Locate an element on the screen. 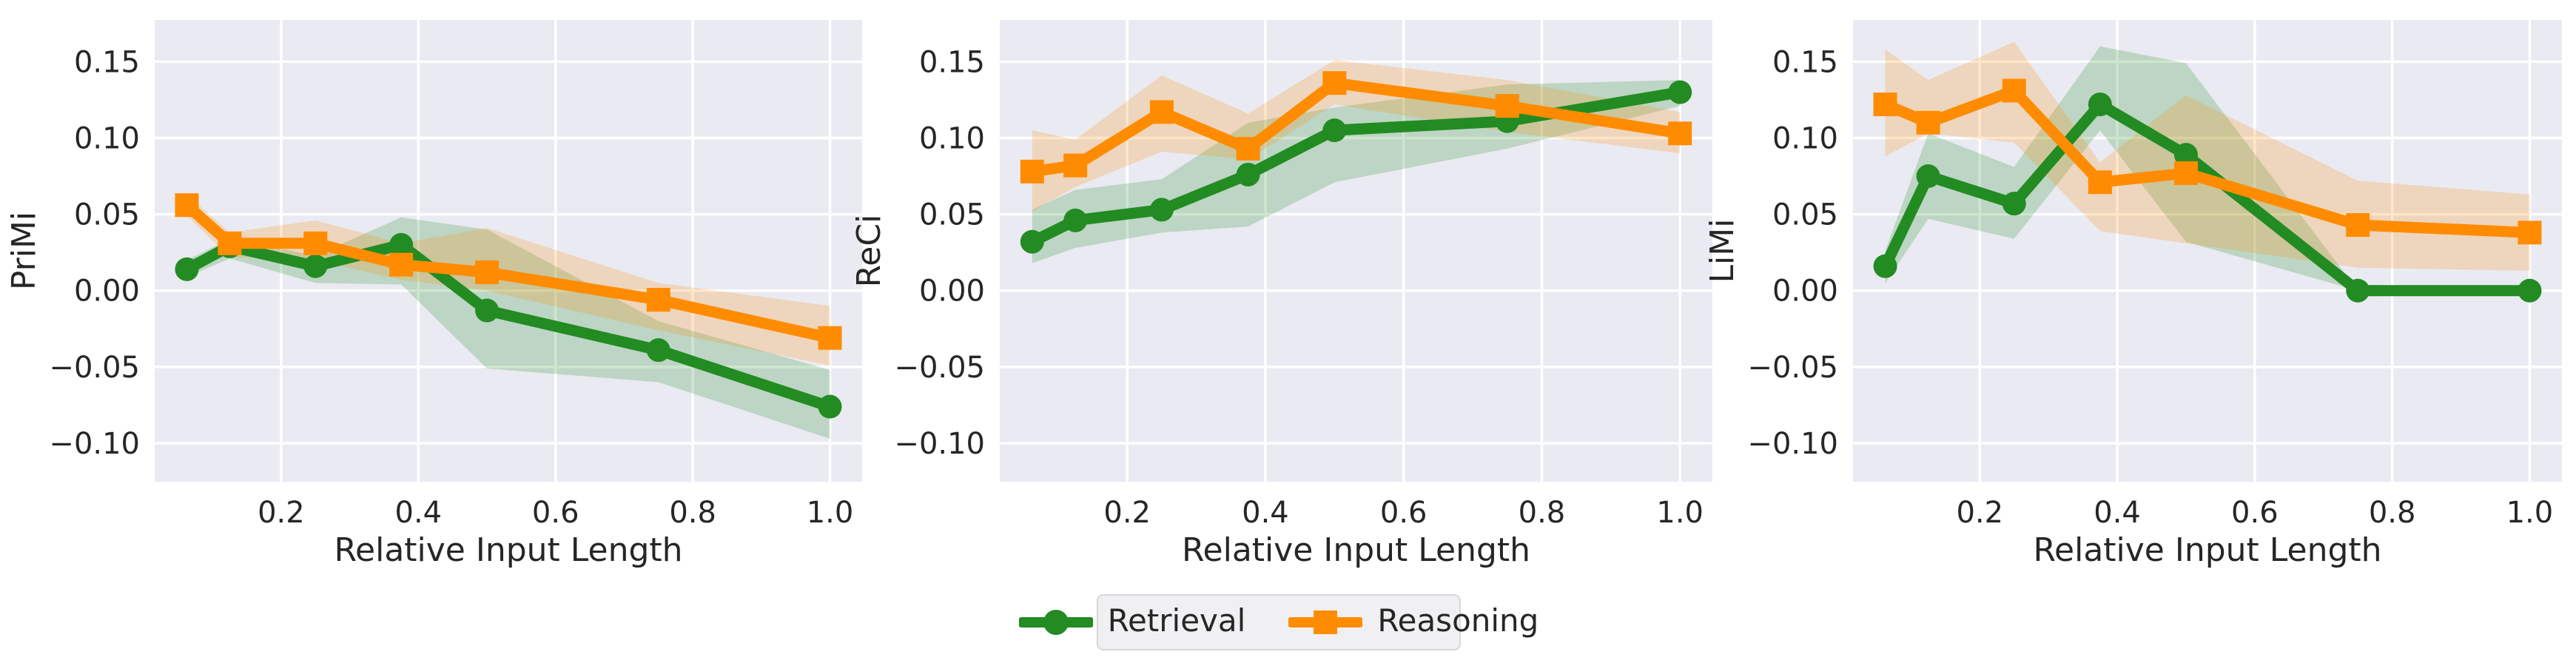 The height and width of the screenshot is (666, 2576). retrieval-line-circle-icon is located at coordinates (1055, 622).